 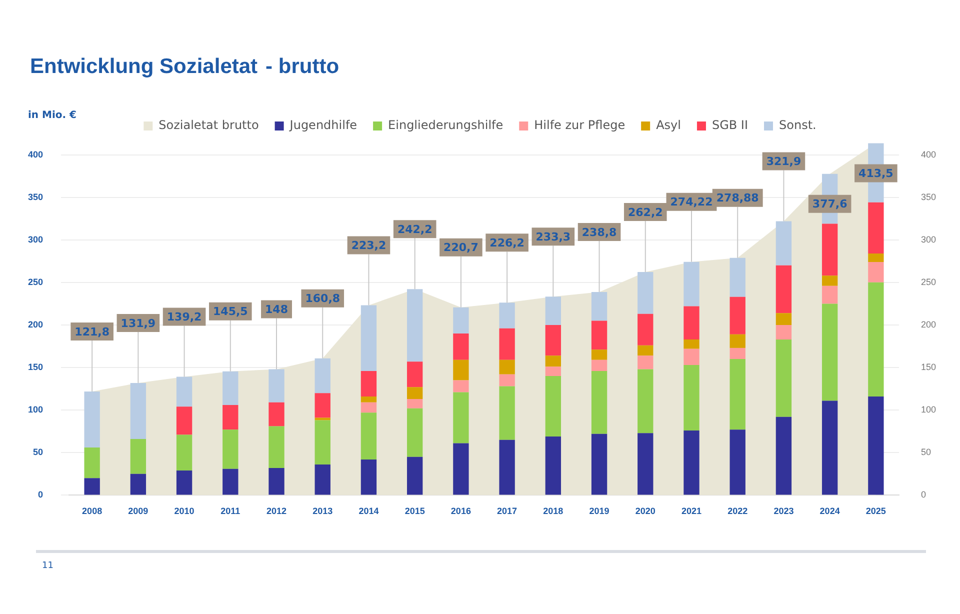 What do you see at coordinates (368, 245) in the screenshot?
I see `data-label: 223,2` at bounding box center [368, 245].